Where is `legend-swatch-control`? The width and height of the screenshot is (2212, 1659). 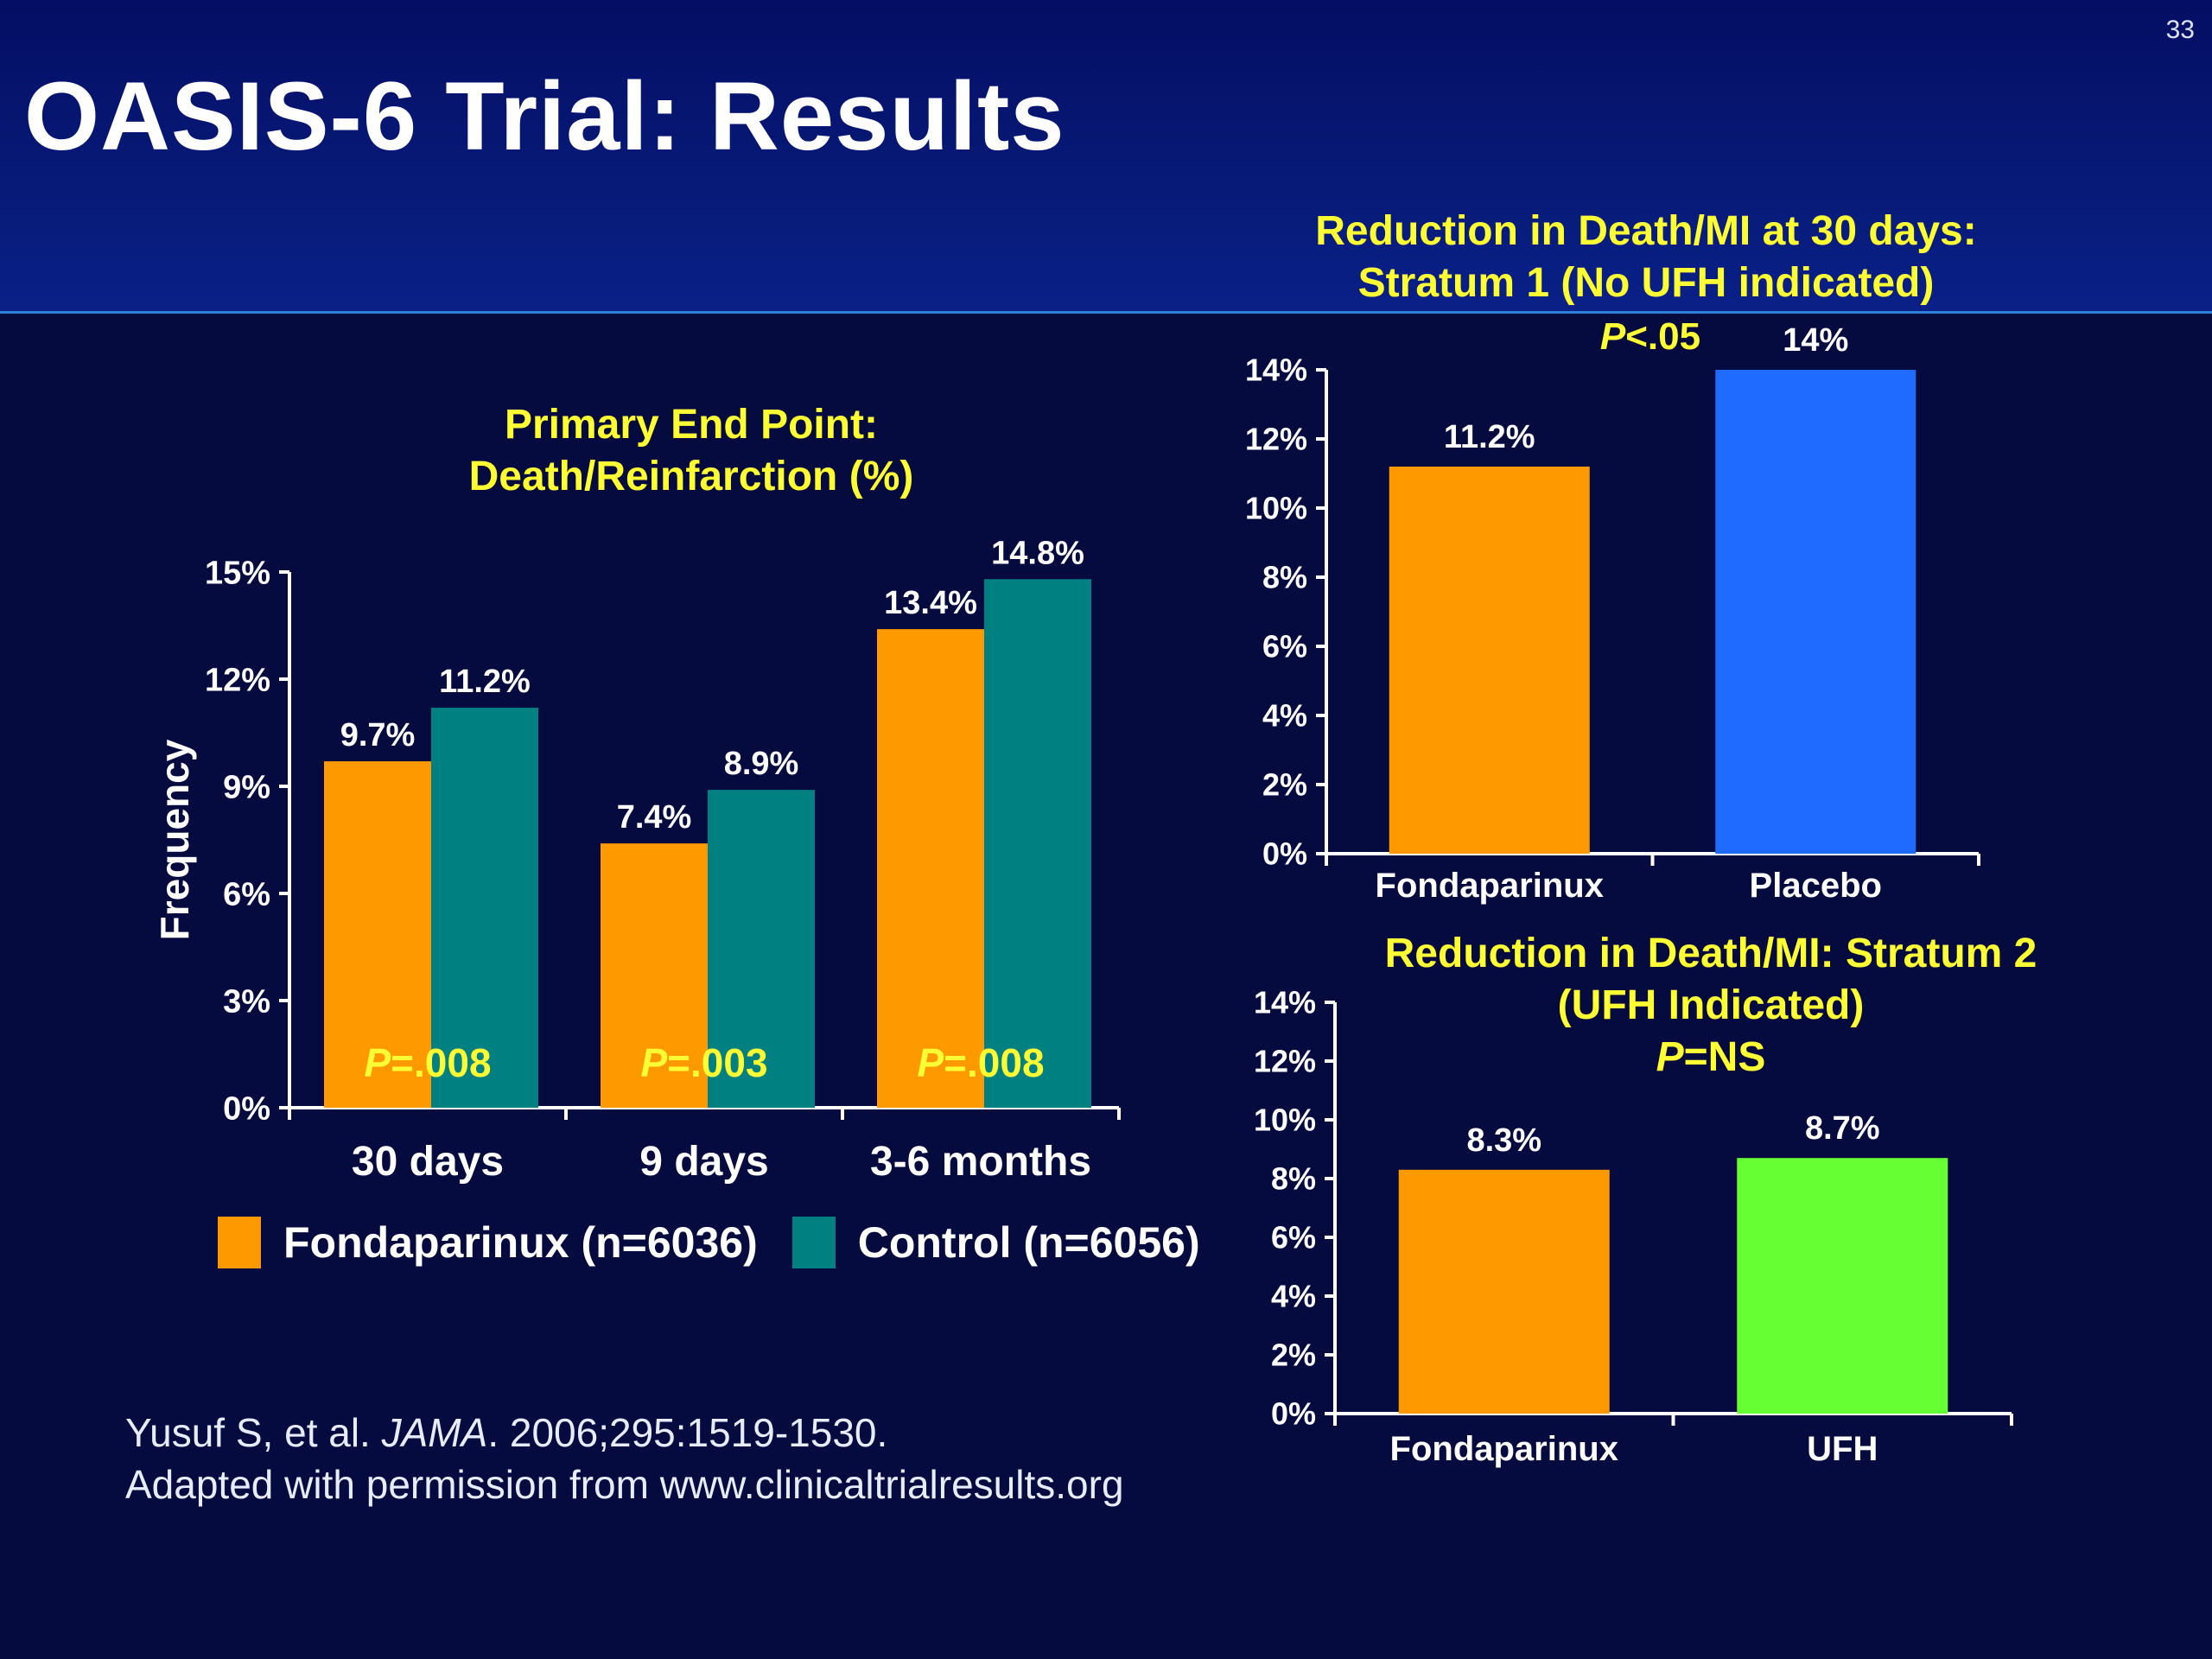
legend-swatch-control is located at coordinates (813, 1242).